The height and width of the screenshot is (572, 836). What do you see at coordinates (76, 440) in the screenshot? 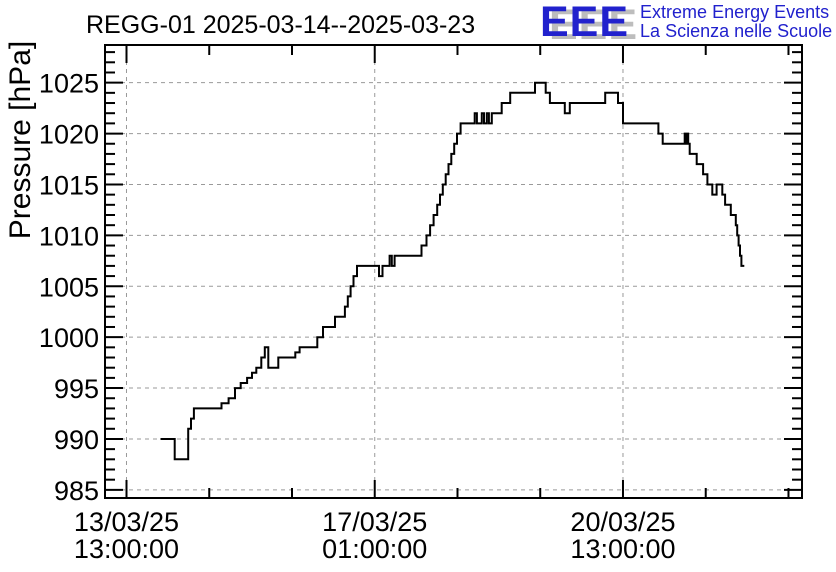
I see `y-tick-label: 990` at bounding box center [76, 440].